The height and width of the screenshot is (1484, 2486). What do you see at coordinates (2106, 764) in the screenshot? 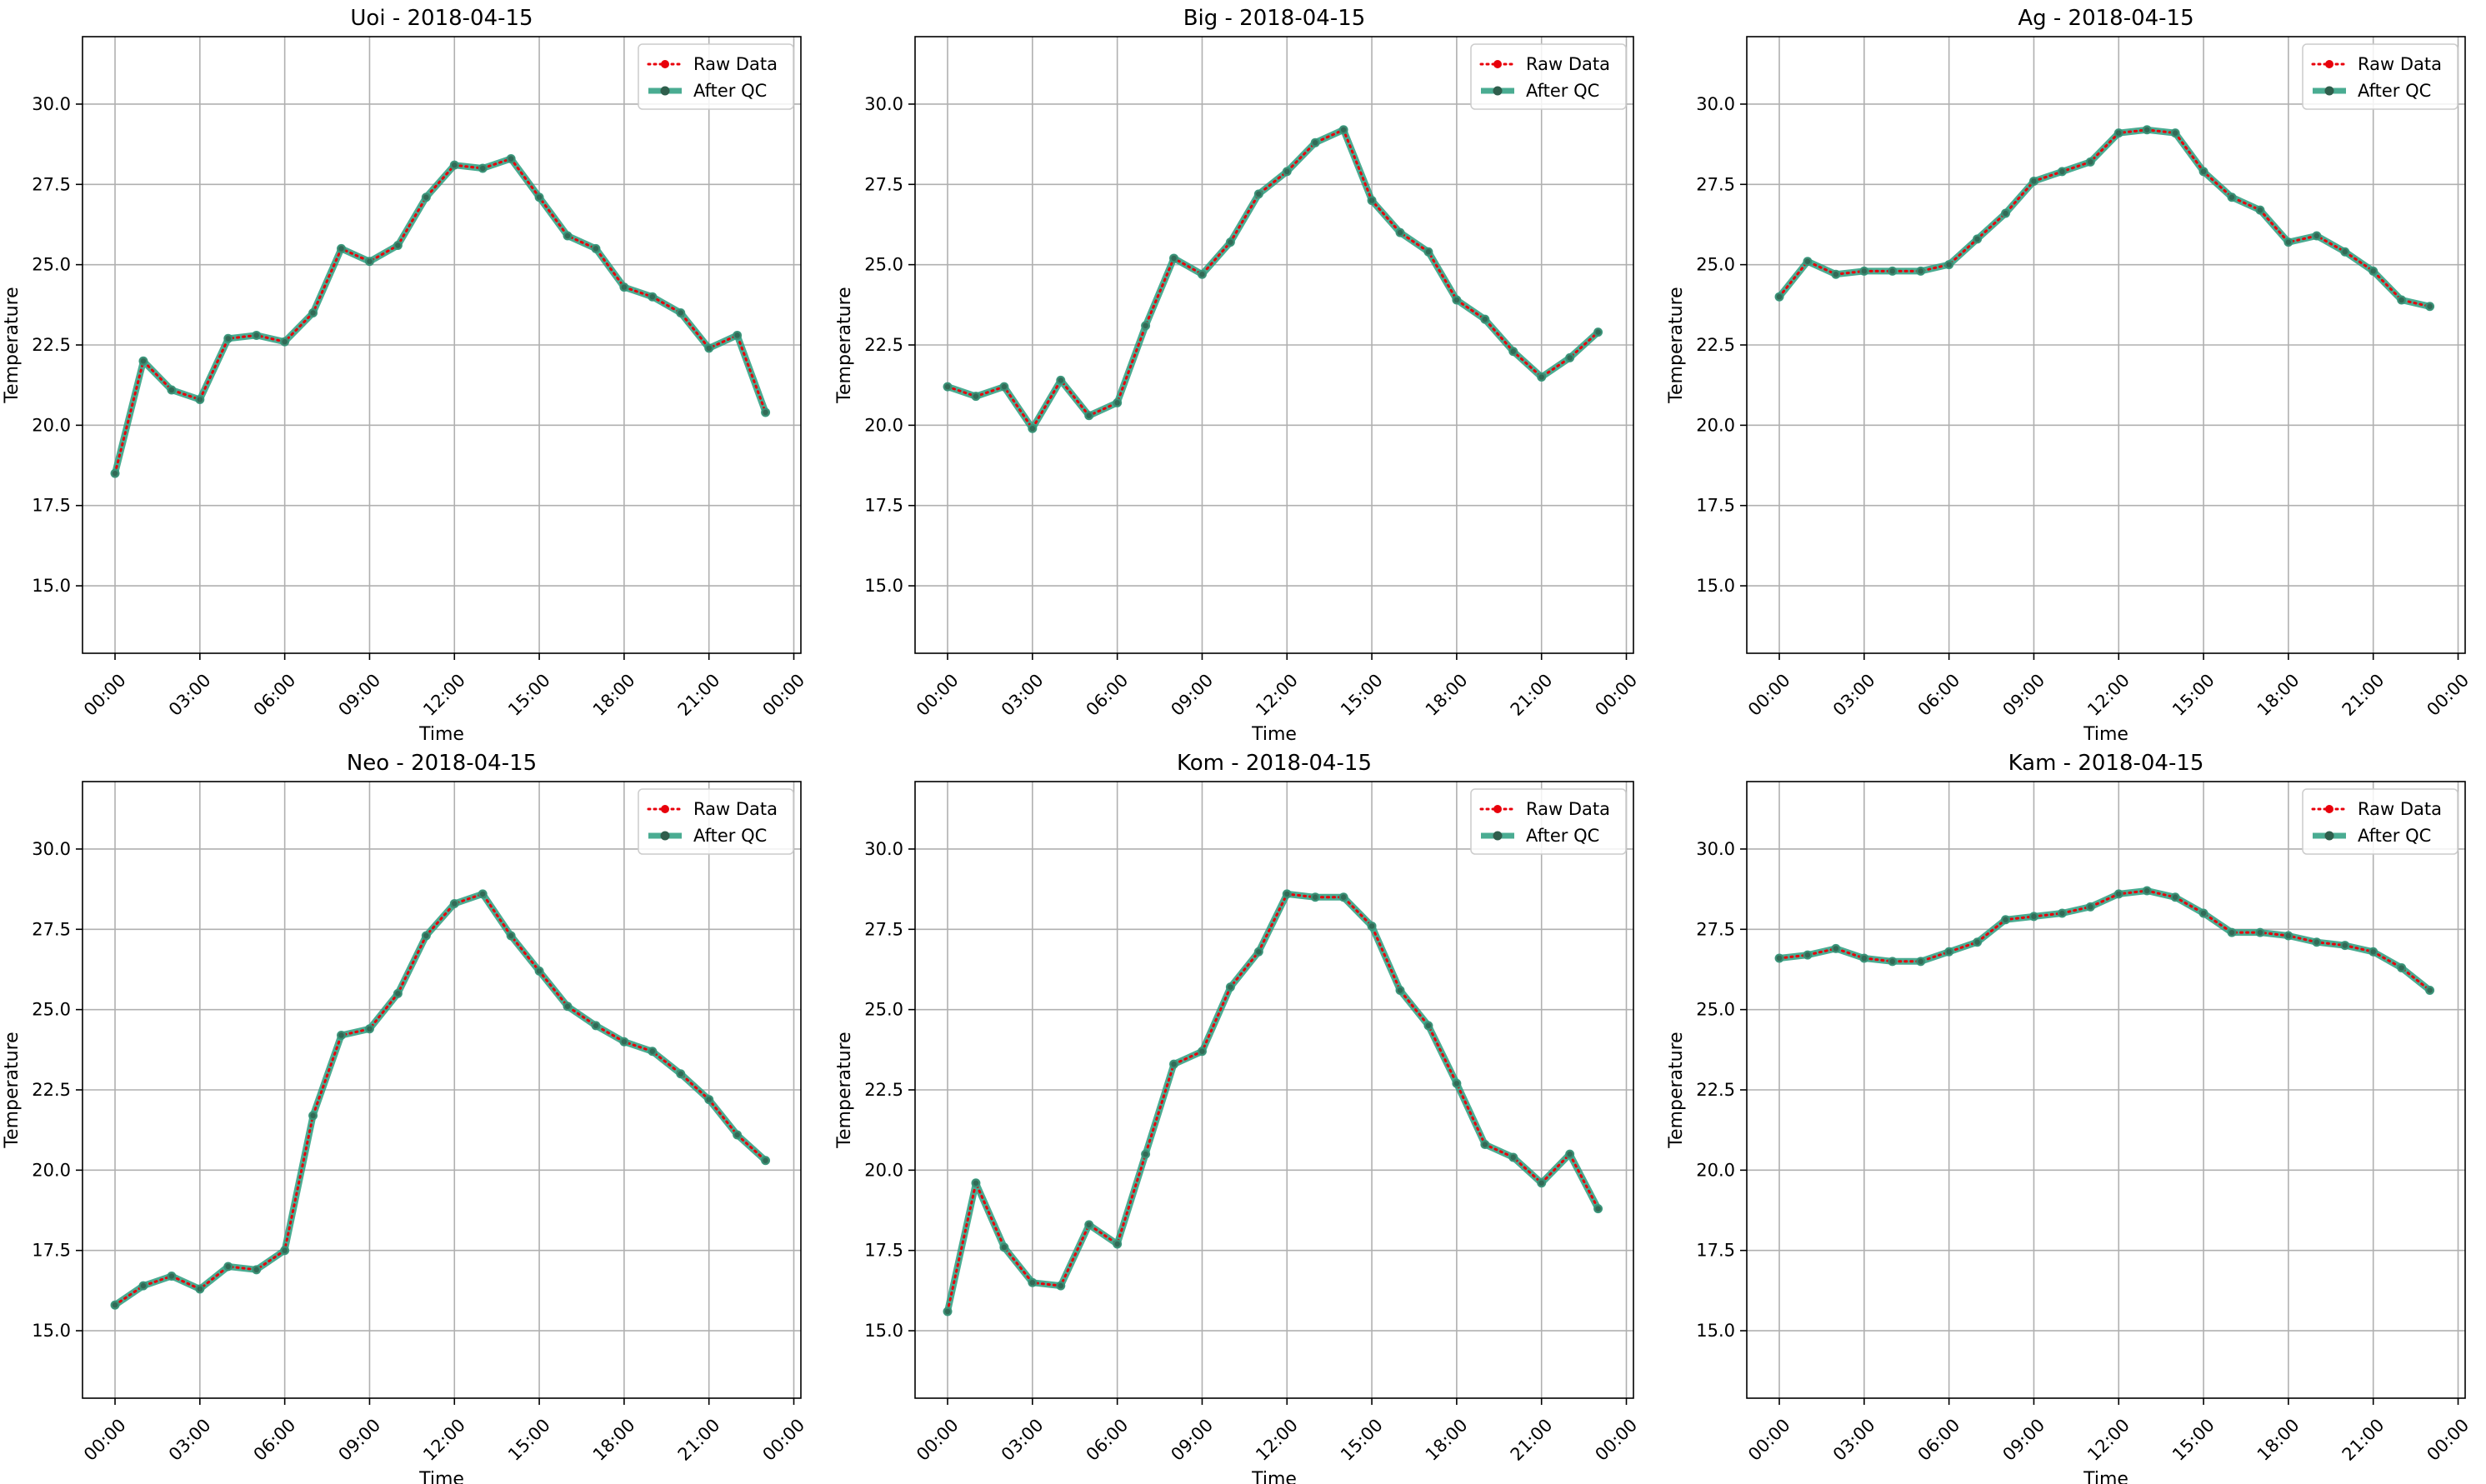
I see `subplot-title: Kam - 2018-04-15` at bounding box center [2106, 764].